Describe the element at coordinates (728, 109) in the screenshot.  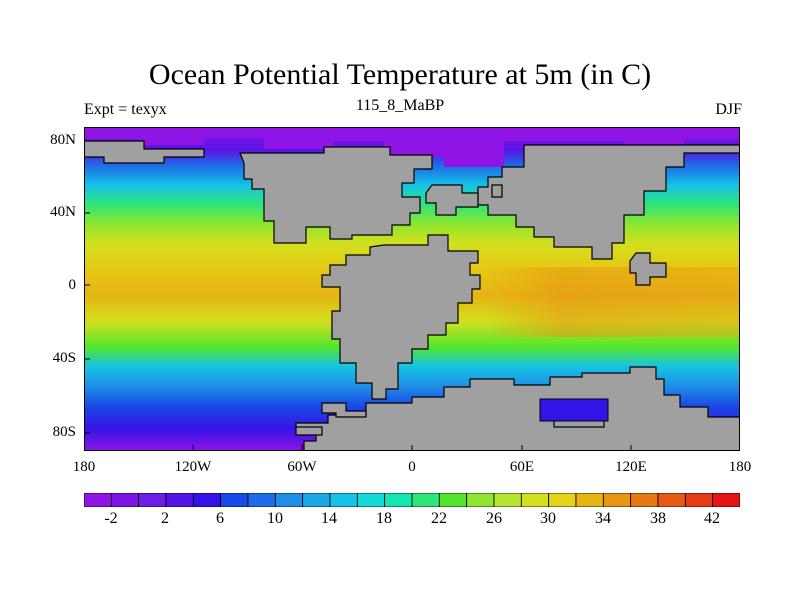
I see `season-label: DJF` at that location.